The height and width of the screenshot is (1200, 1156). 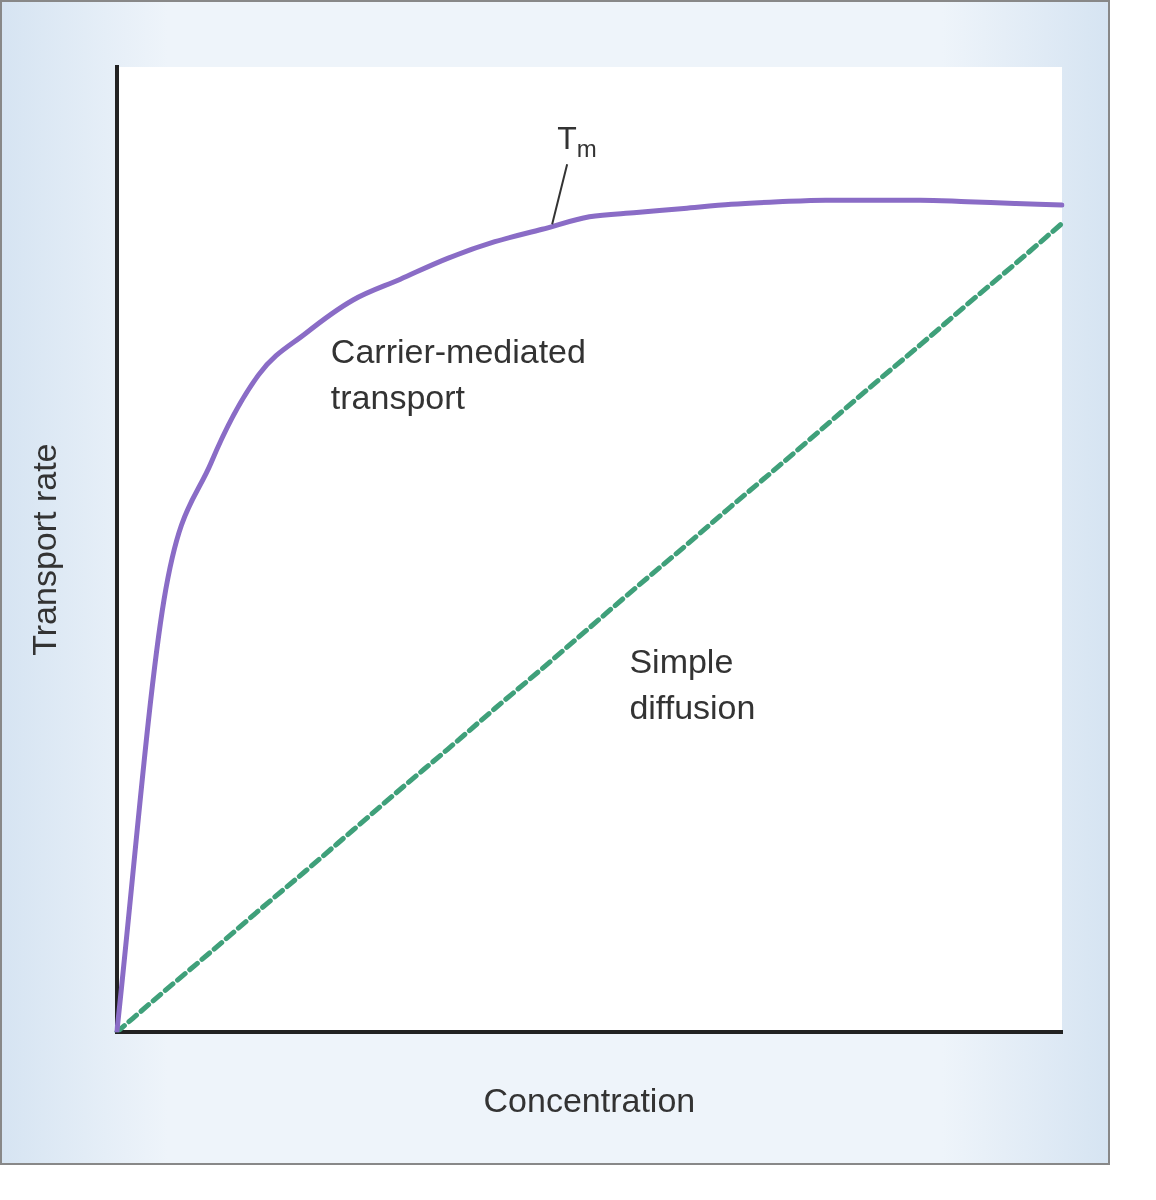 I want to click on series-label: Simple diffusion, so click(x=692, y=683).